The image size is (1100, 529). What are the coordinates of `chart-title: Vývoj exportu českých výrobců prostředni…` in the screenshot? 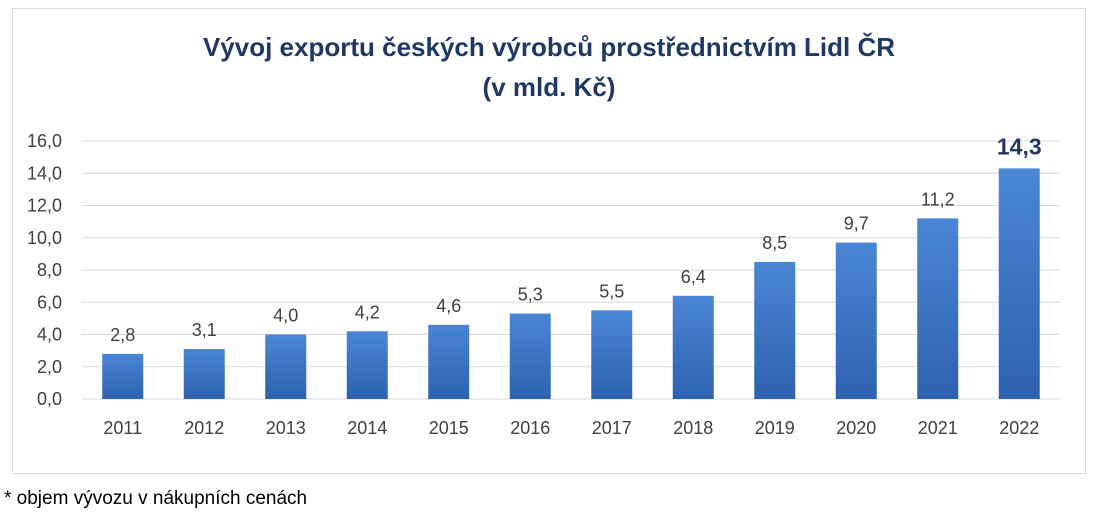 It's located at (549, 67).